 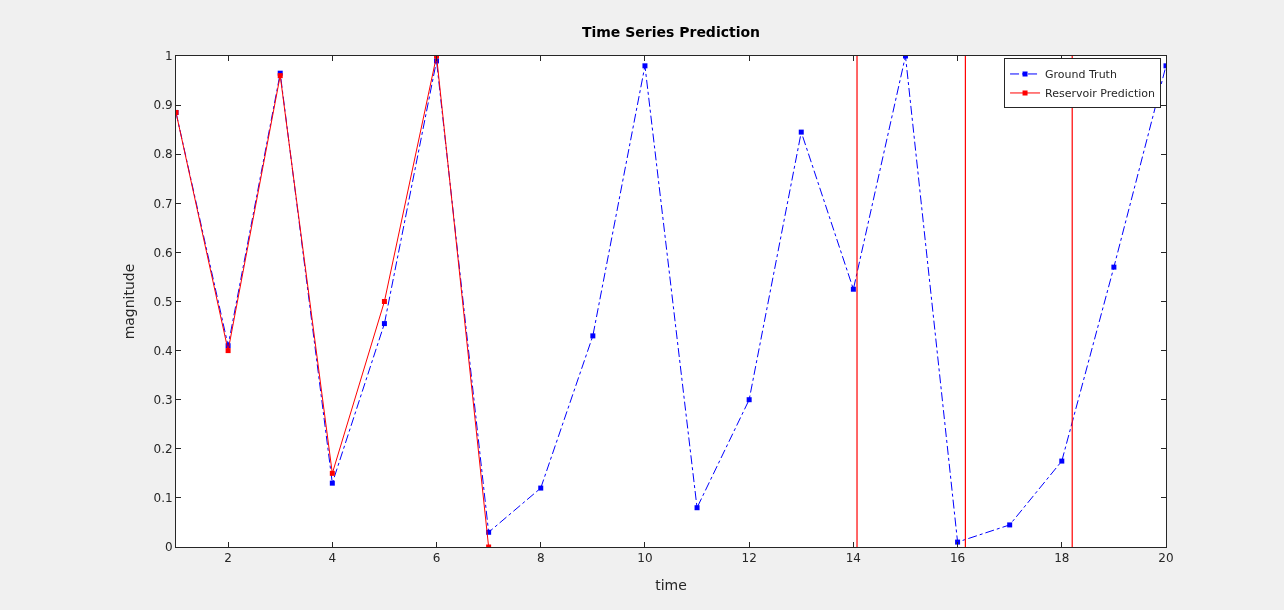 I want to click on y-tick-label: 0.2, so click(x=163, y=449).